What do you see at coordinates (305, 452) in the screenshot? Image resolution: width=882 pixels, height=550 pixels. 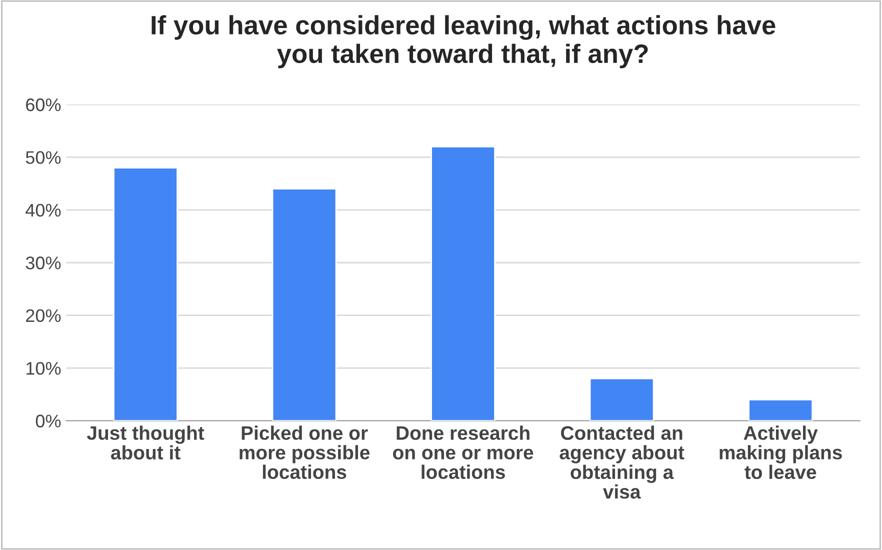 I see `x-tick-label: Picked one or more possible locations` at bounding box center [305, 452].